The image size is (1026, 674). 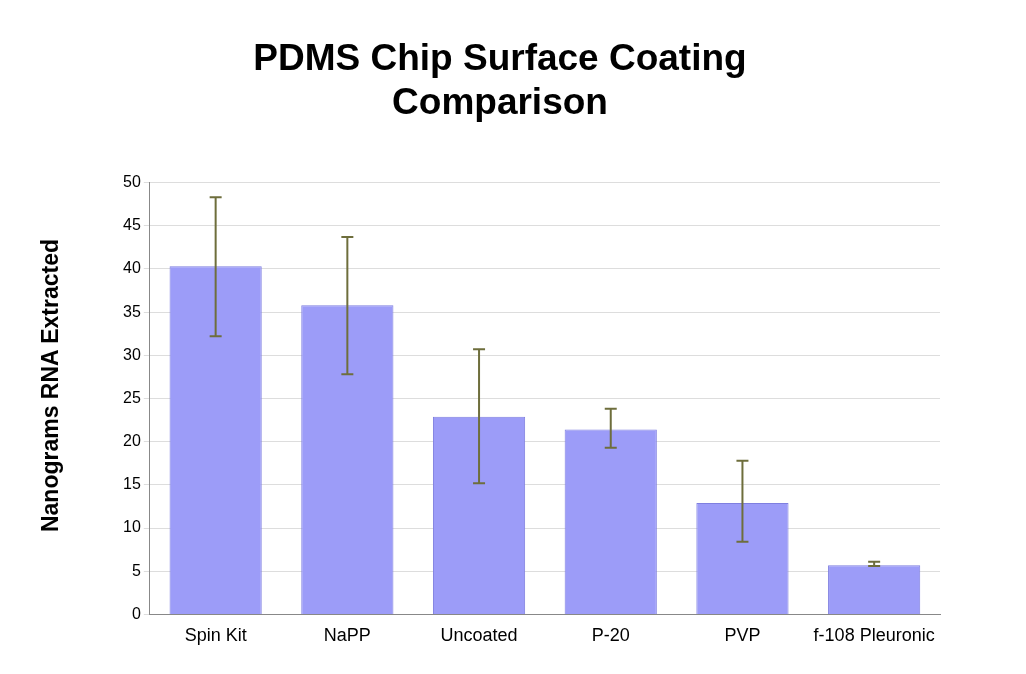 What do you see at coordinates (136, 613) in the screenshot?
I see `y-tick-label: 0` at bounding box center [136, 613].